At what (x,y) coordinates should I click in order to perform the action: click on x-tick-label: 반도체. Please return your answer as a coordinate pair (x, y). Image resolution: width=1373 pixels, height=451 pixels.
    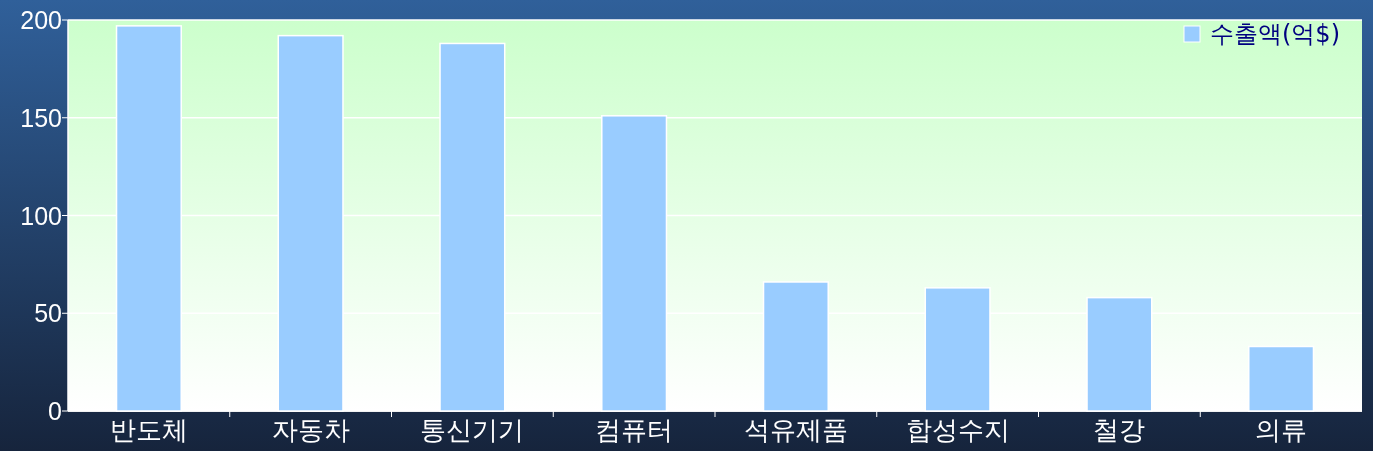
    Looking at the image, I should click on (148, 430).